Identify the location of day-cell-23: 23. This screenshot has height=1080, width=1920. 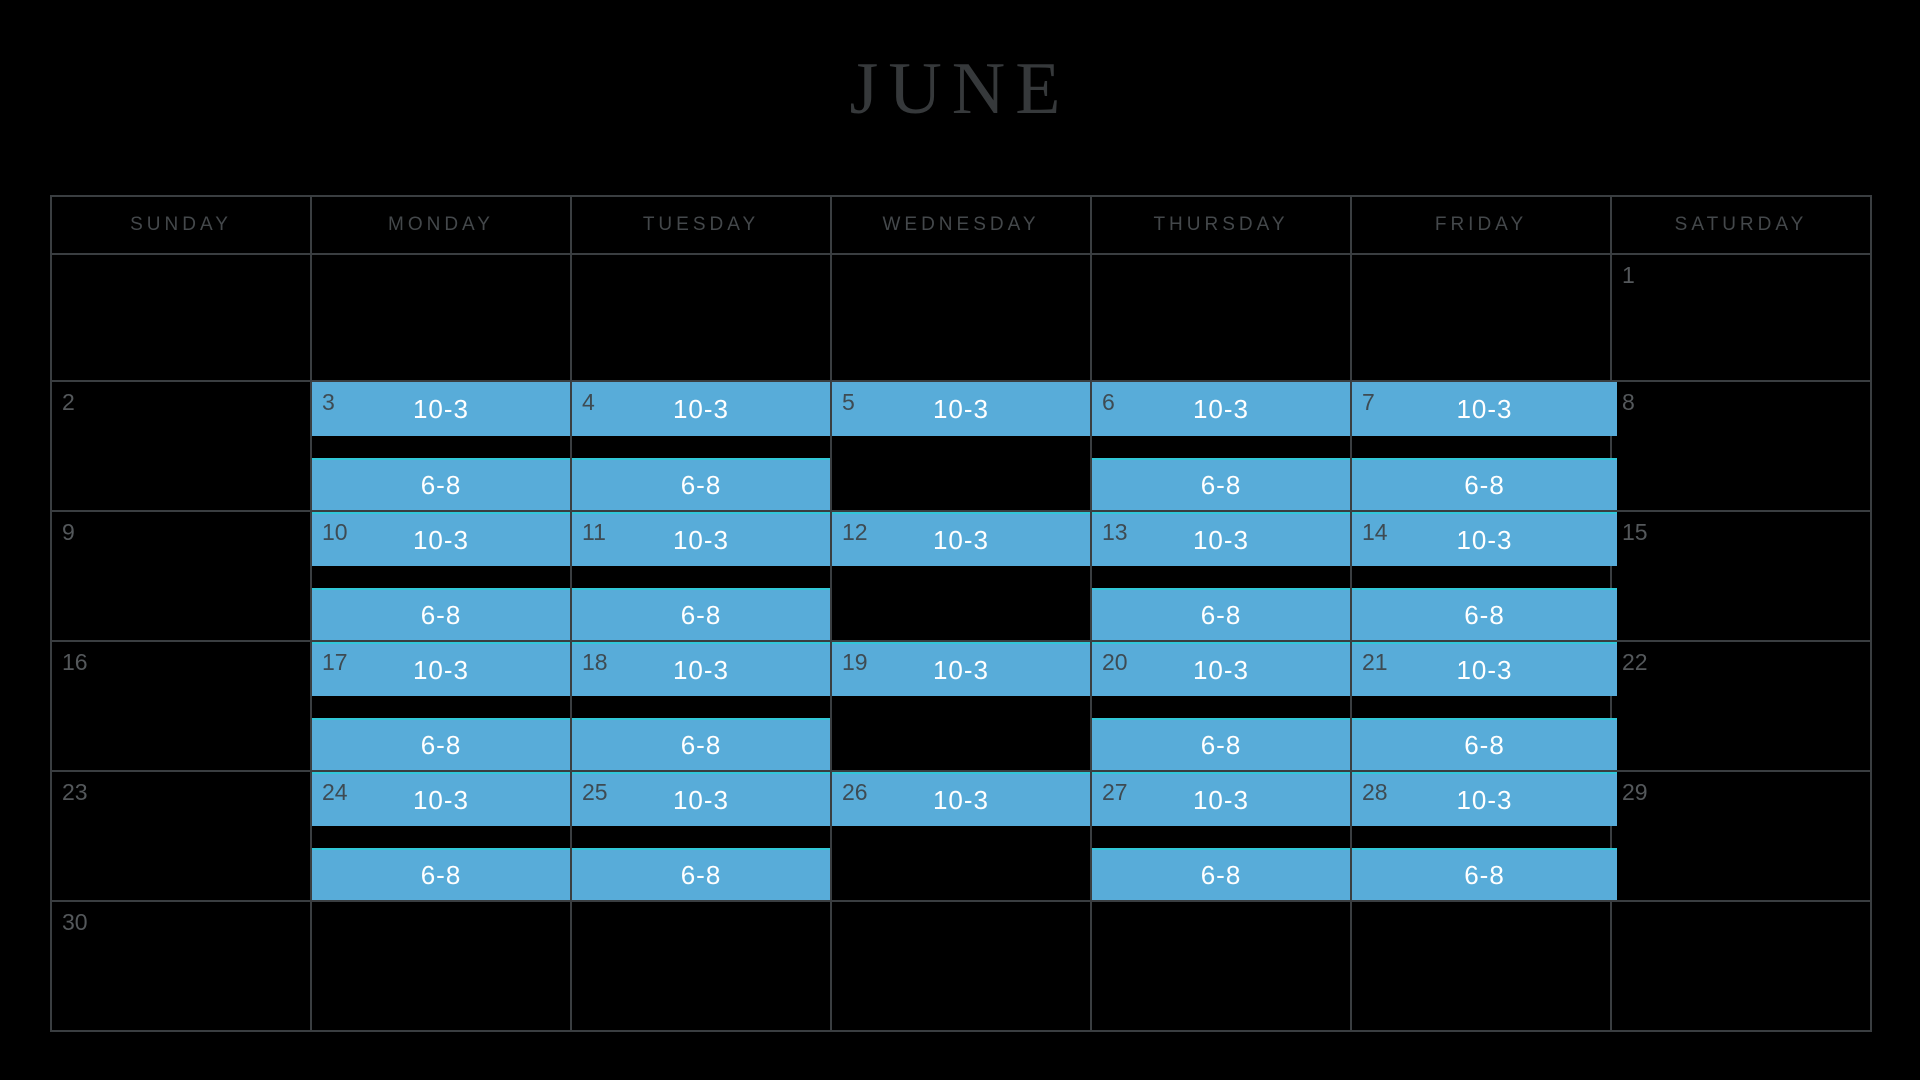
(182, 837).